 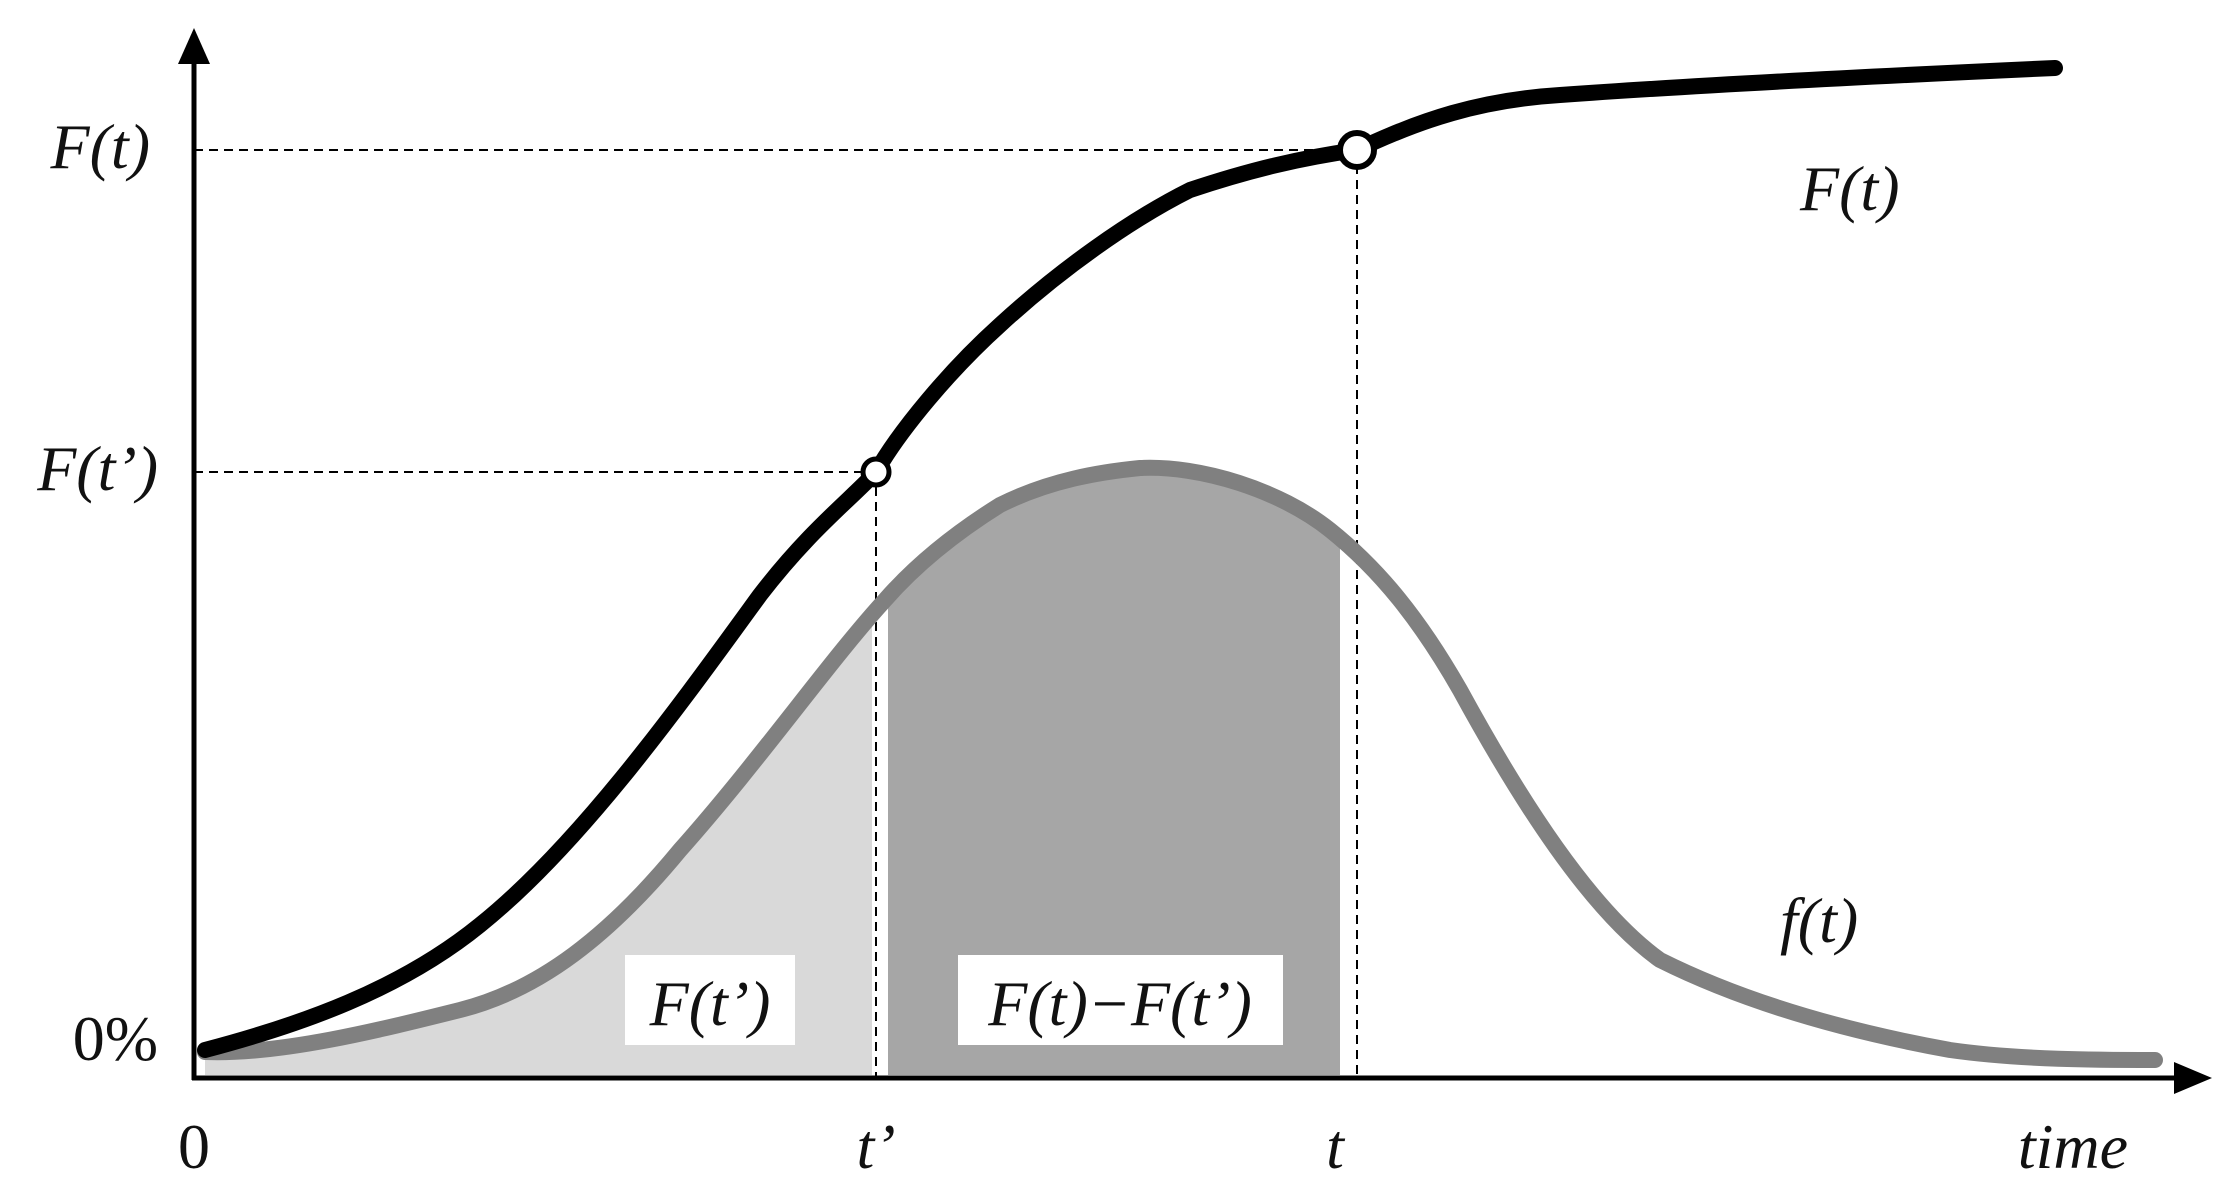 What do you see at coordinates (875, 1146) in the screenshot?
I see `x-label-tprime: t’` at bounding box center [875, 1146].